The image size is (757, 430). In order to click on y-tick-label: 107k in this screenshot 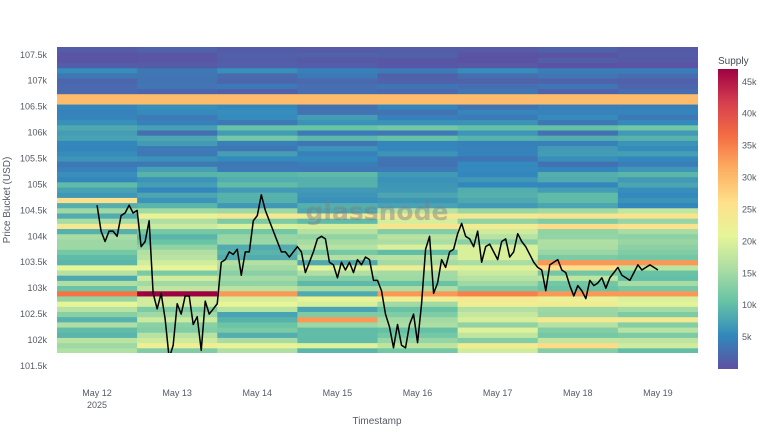, I will do `click(37, 81)`.